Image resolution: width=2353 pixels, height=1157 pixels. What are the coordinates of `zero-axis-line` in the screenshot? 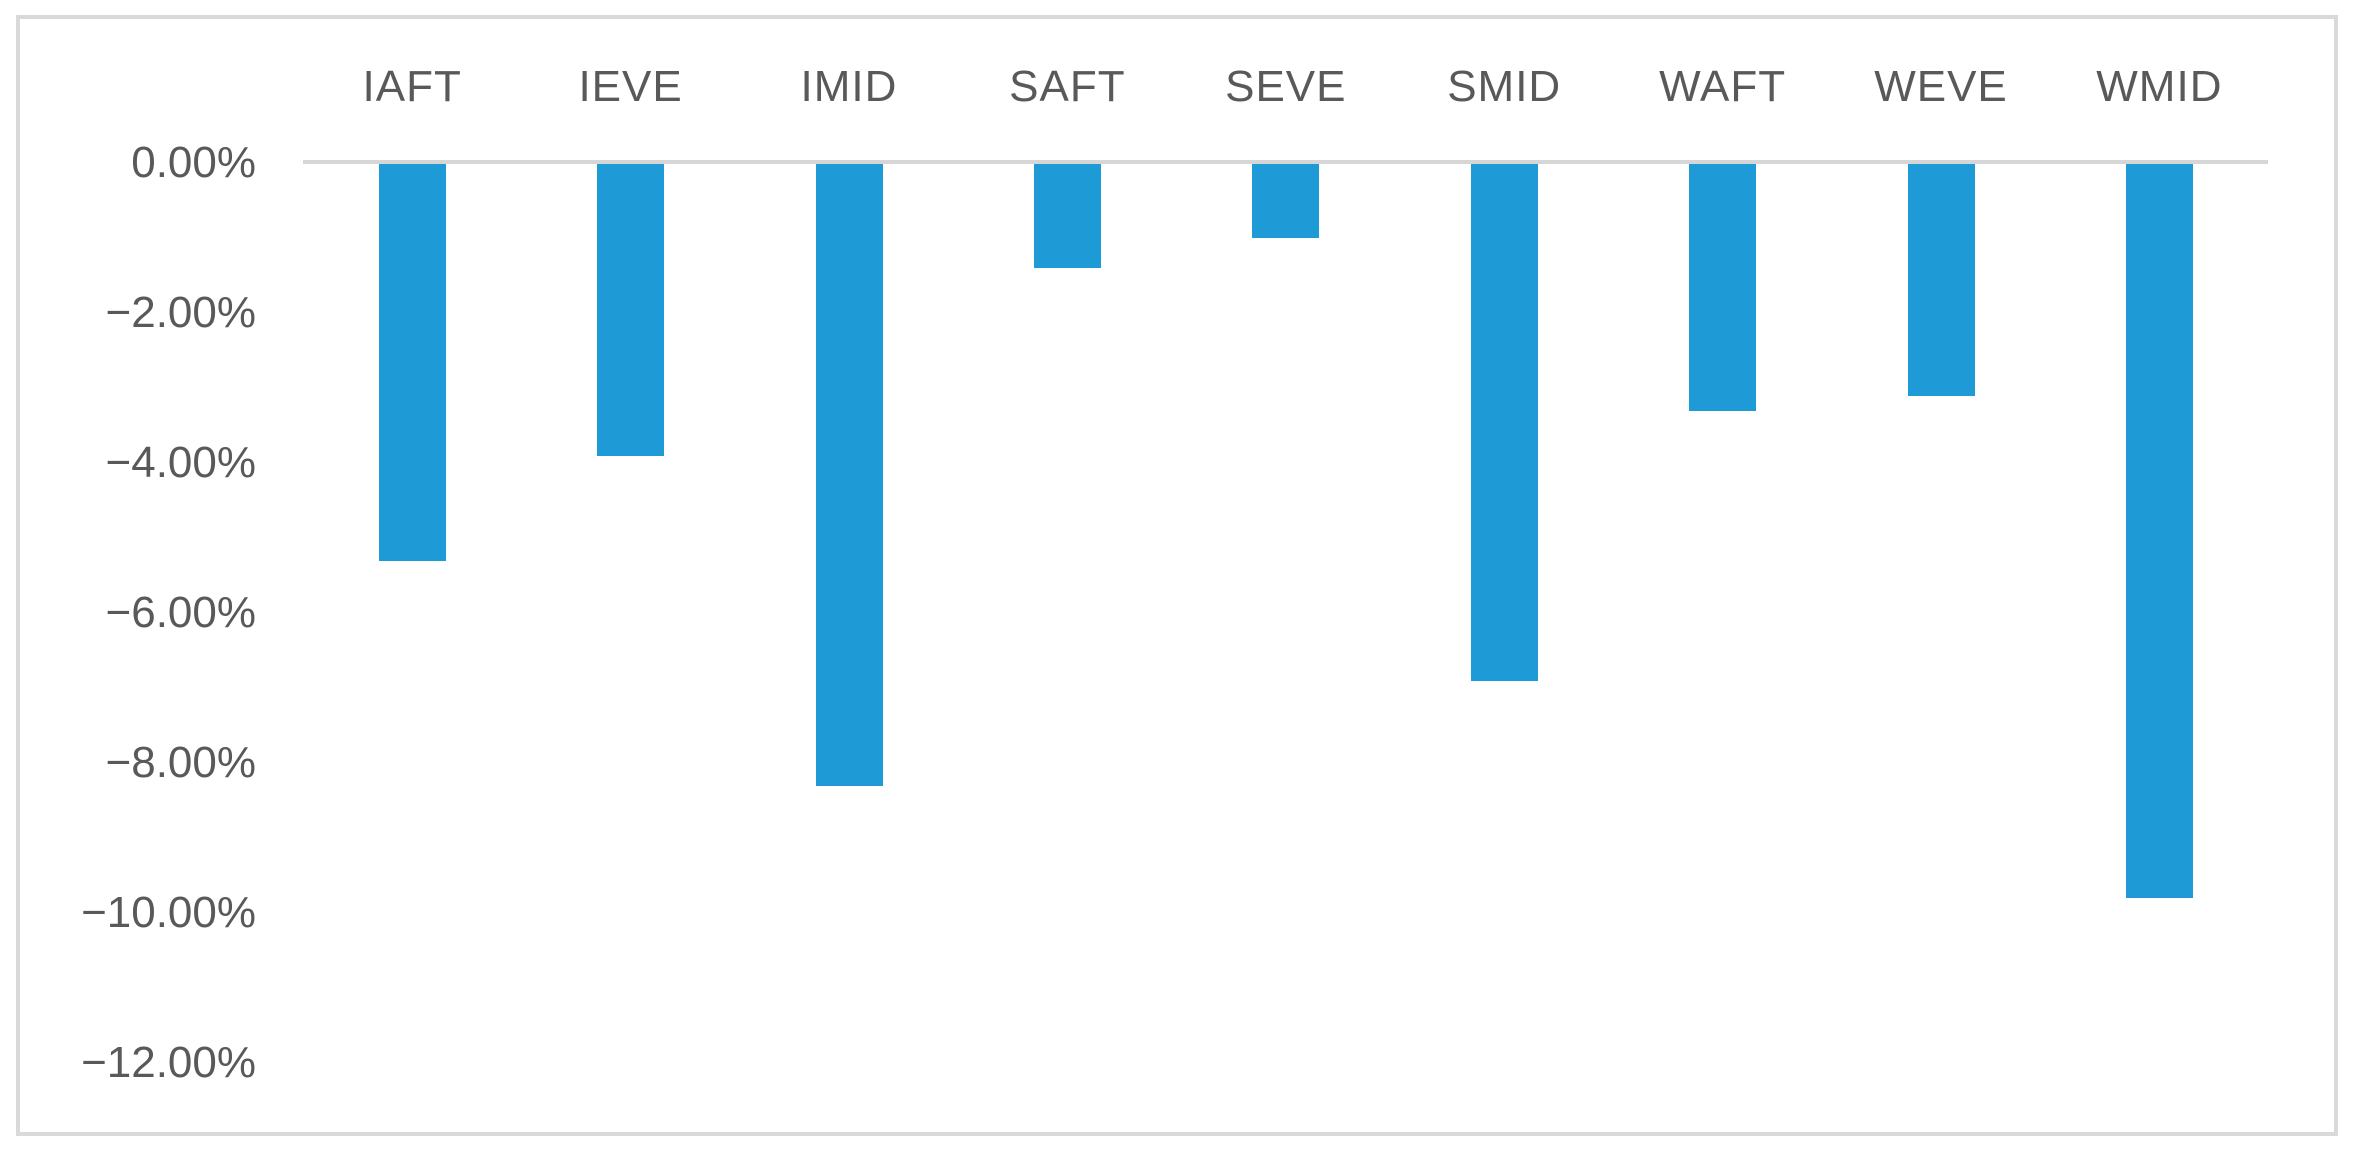 It's located at (1285, 162).